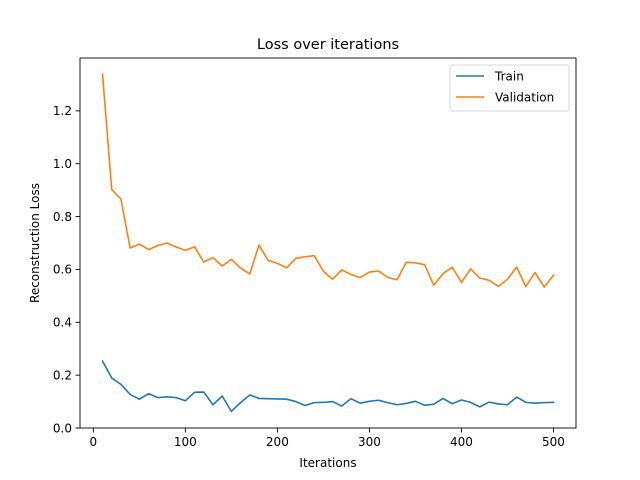 Image resolution: width=640 pixels, height=480 pixels. I want to click on y-axis-label: Reconstruction Loss, so click(35, 243).